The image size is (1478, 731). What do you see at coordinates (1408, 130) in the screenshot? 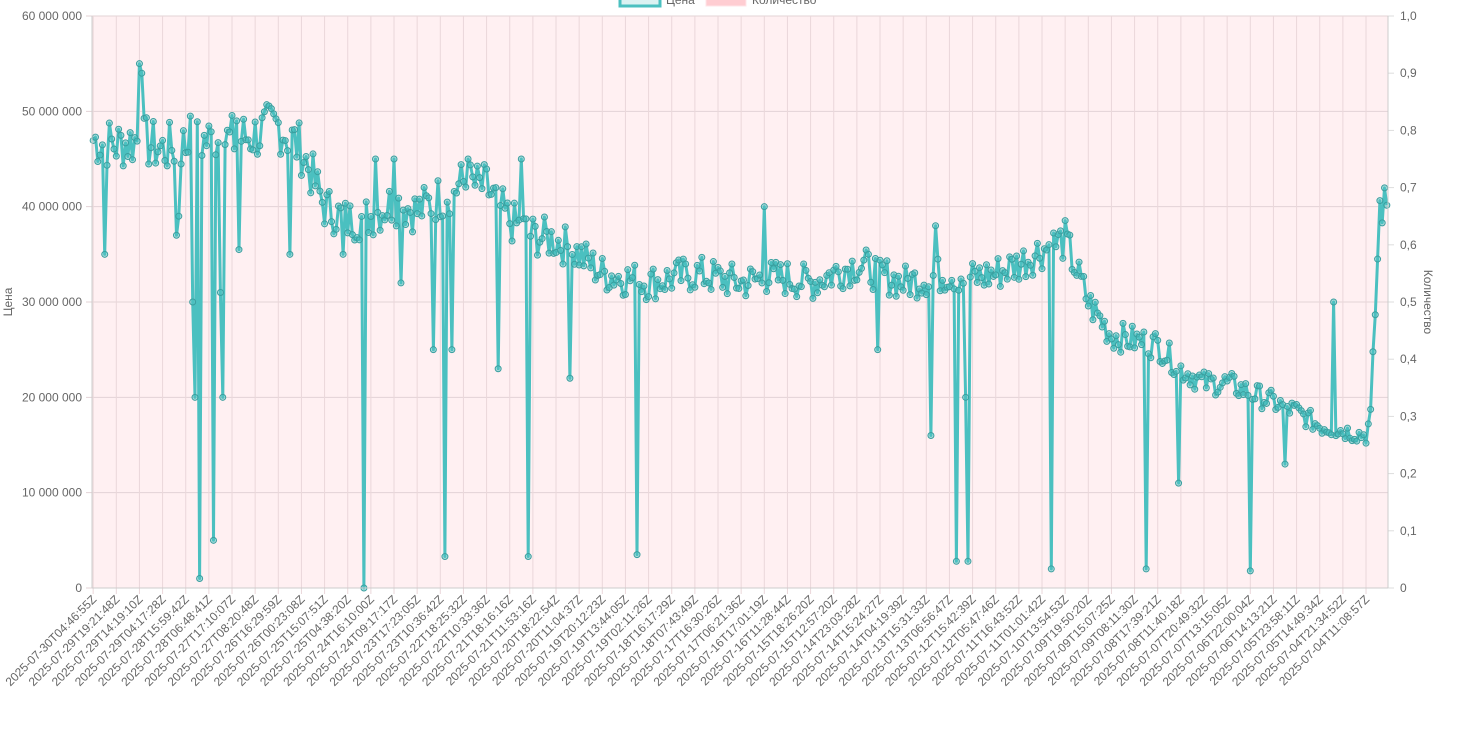
I see `y-right-tick-label: 0,8` at bounding box center [1408, 130].